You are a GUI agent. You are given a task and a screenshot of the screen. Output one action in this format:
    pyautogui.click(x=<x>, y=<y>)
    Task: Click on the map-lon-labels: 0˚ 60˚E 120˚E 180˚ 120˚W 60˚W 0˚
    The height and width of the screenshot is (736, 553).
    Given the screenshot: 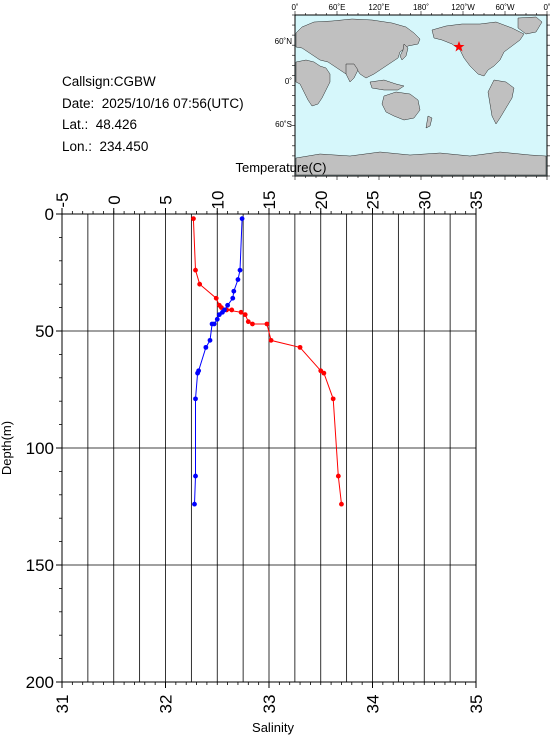 What is the action you would take?
    pyautogui.click(x=420, y=7)
    